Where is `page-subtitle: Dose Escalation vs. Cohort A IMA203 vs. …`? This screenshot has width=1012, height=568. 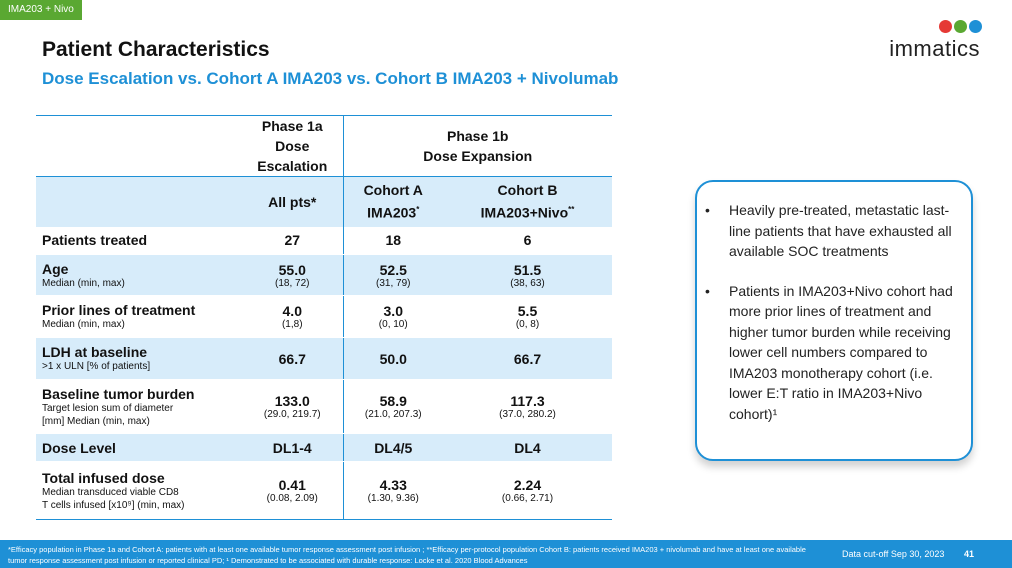
page-subtitle: Dose Escalation vs. Cohort A IMA203 vs. … is located at coordinates (330, 78).